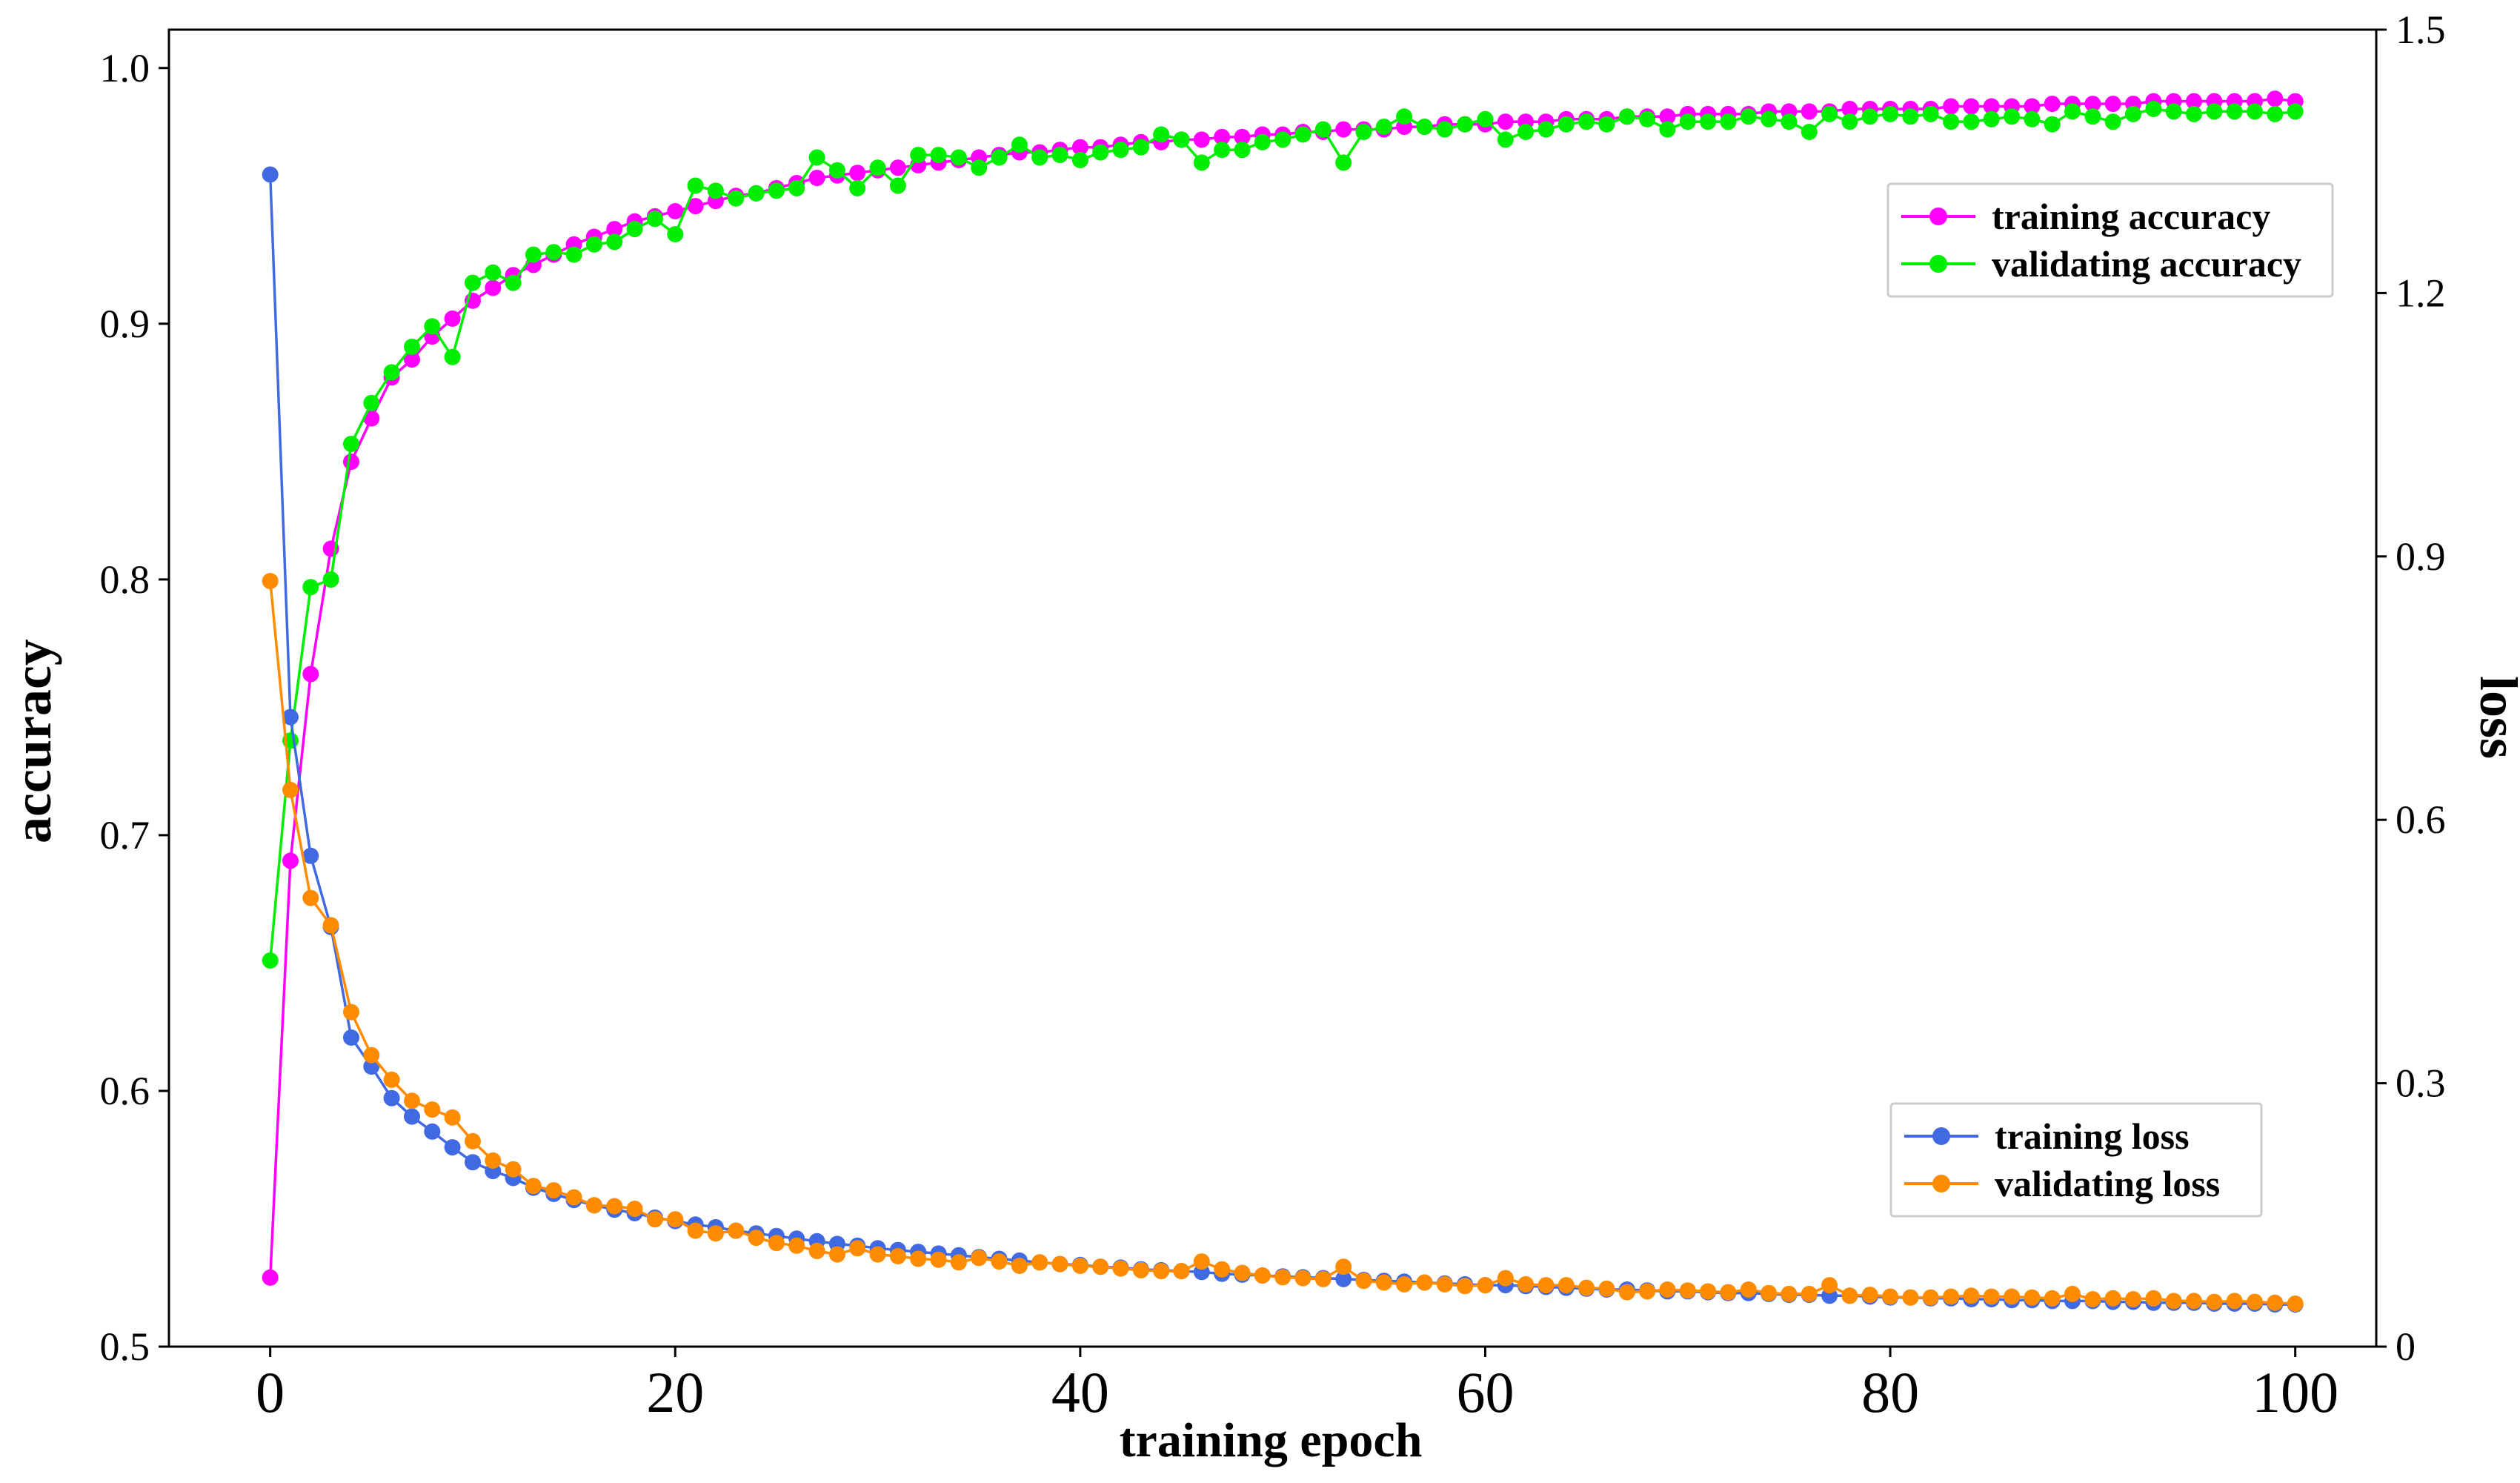 The height and width of the screenshot is (1483, 2520). What do you see at coordinates (2295, 1392) in the screenshot?
I see `x-tick-label: 100` at bounding box center [2295, 1392].